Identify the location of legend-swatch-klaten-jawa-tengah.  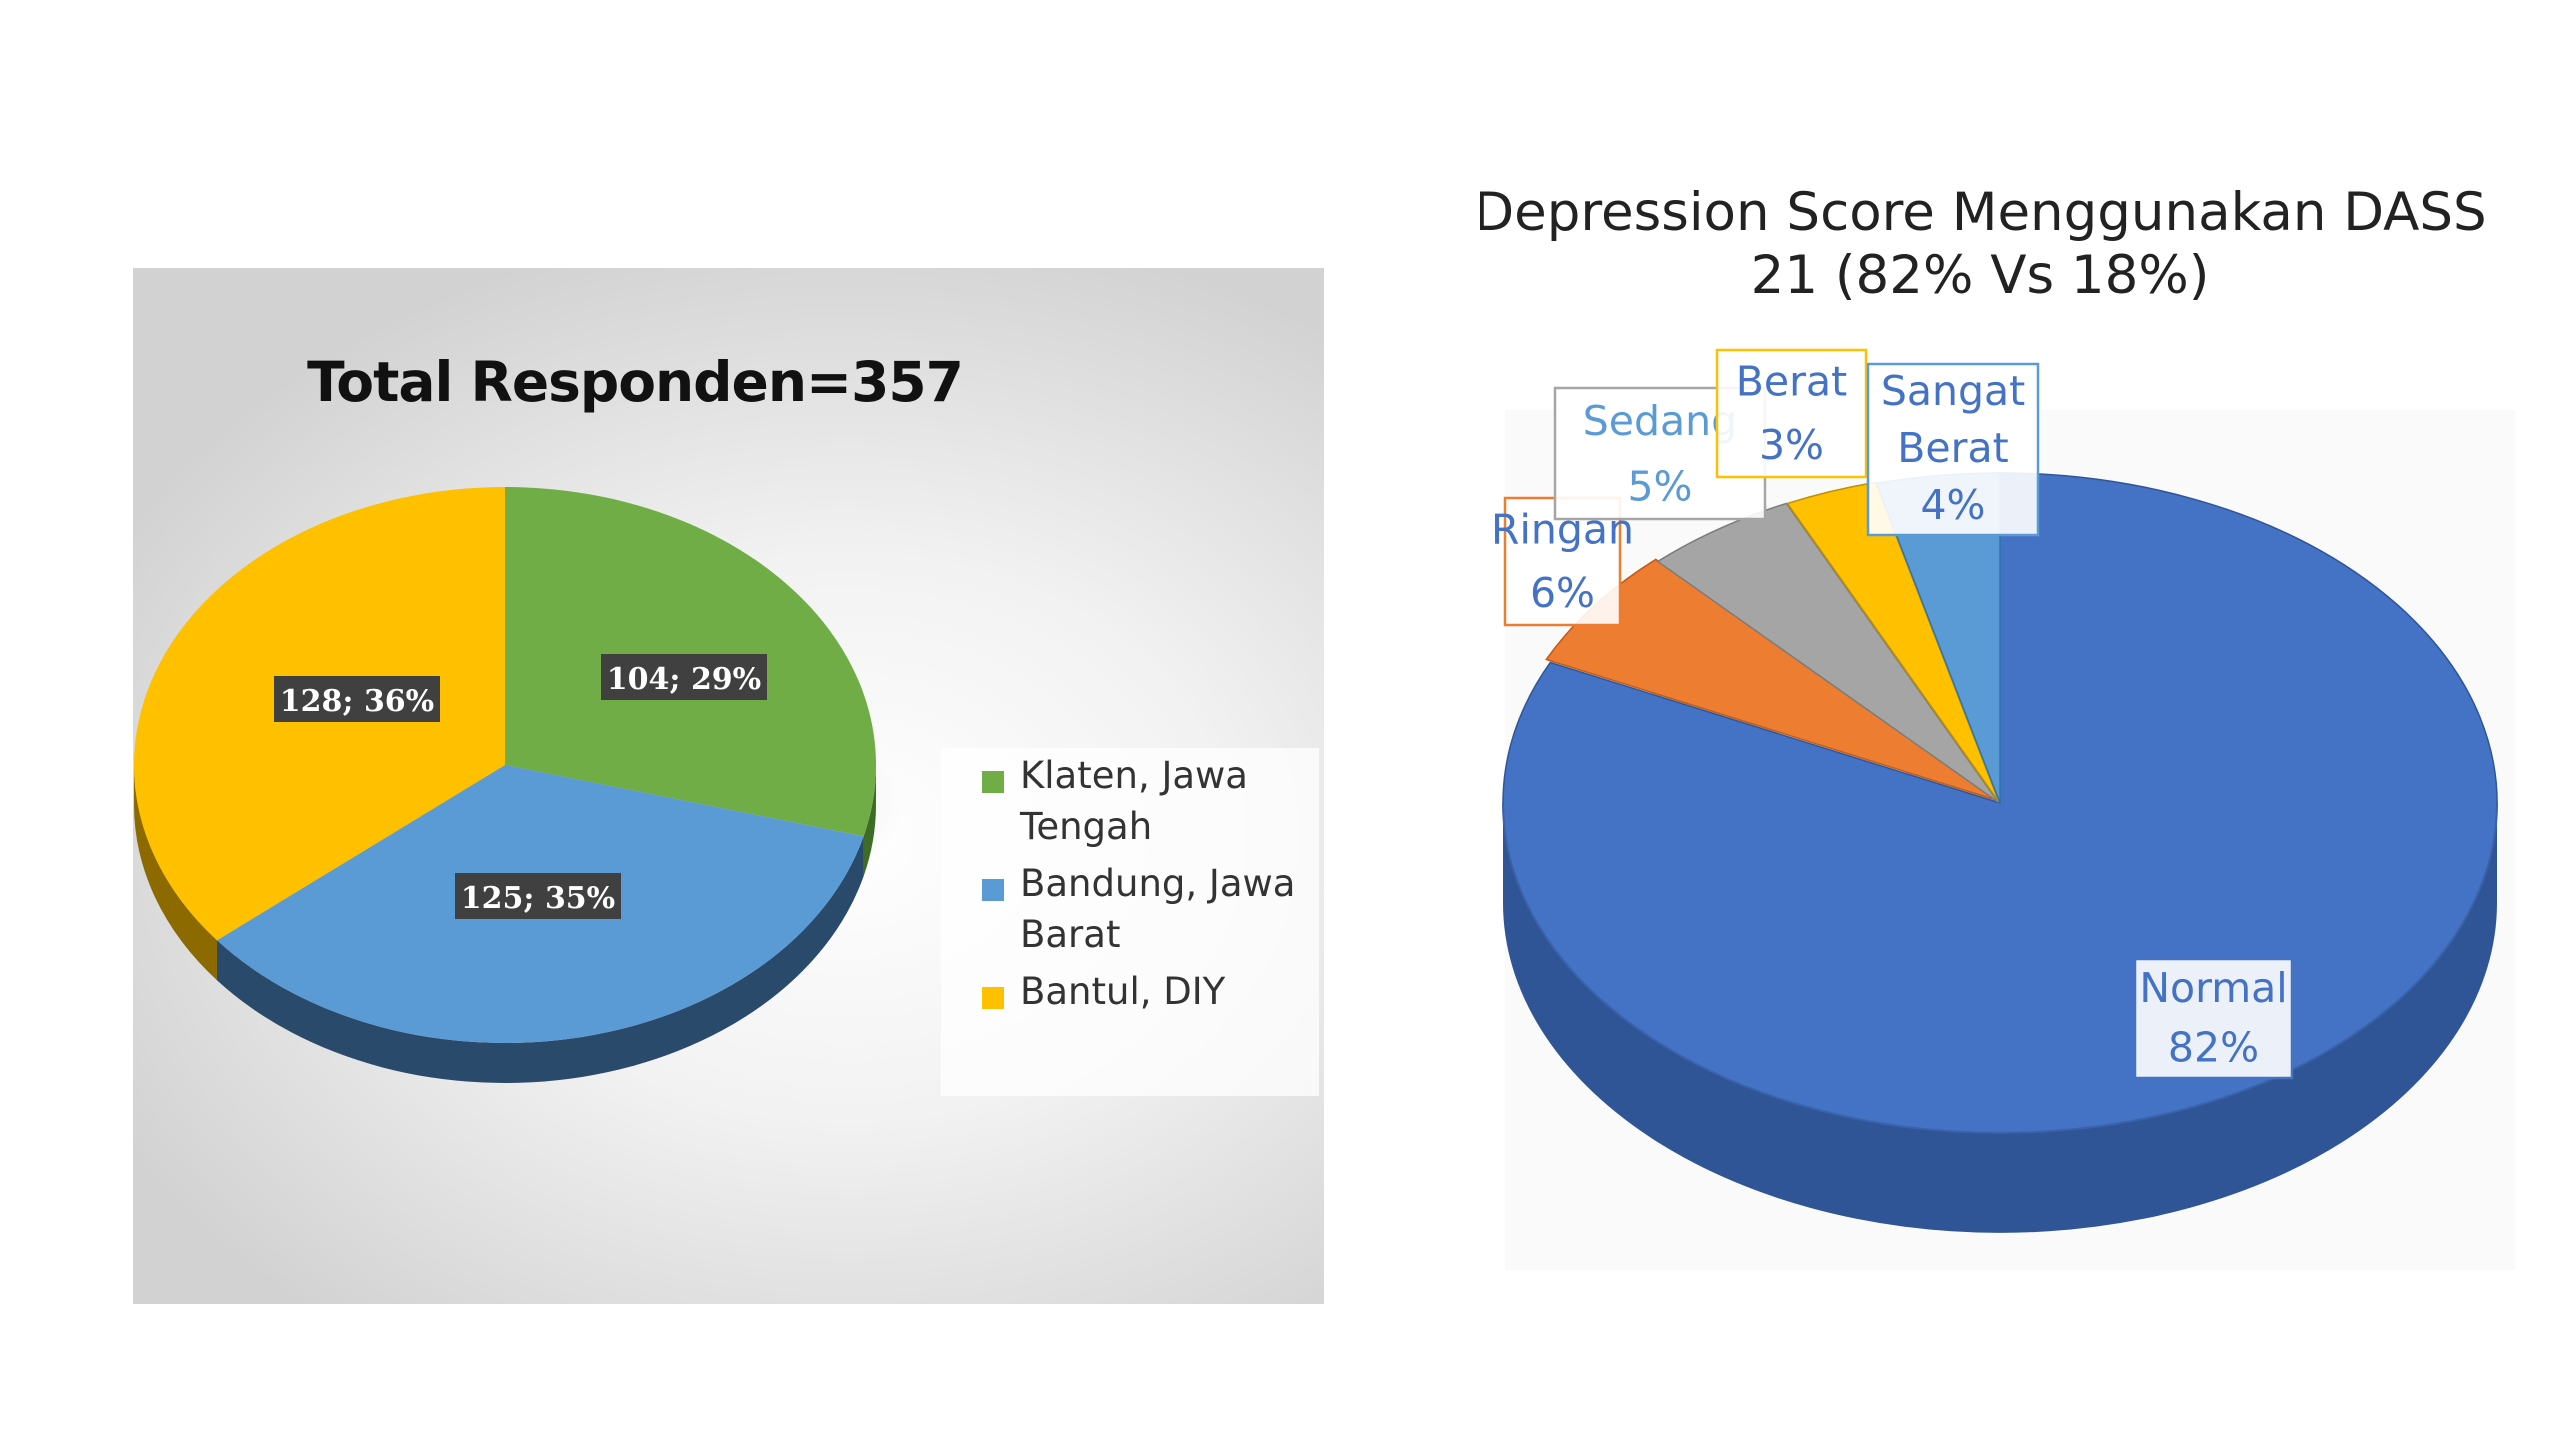
(993, 782).